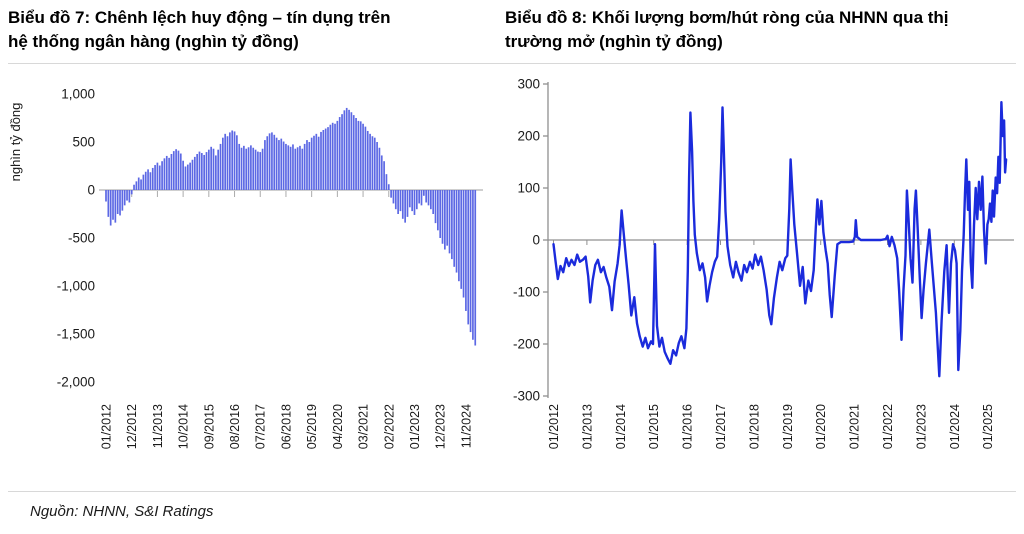 Image resolution: width=1024 pixels, height=534 pixels. I want to click on svg-text: 05/2019, so click(312, 426).